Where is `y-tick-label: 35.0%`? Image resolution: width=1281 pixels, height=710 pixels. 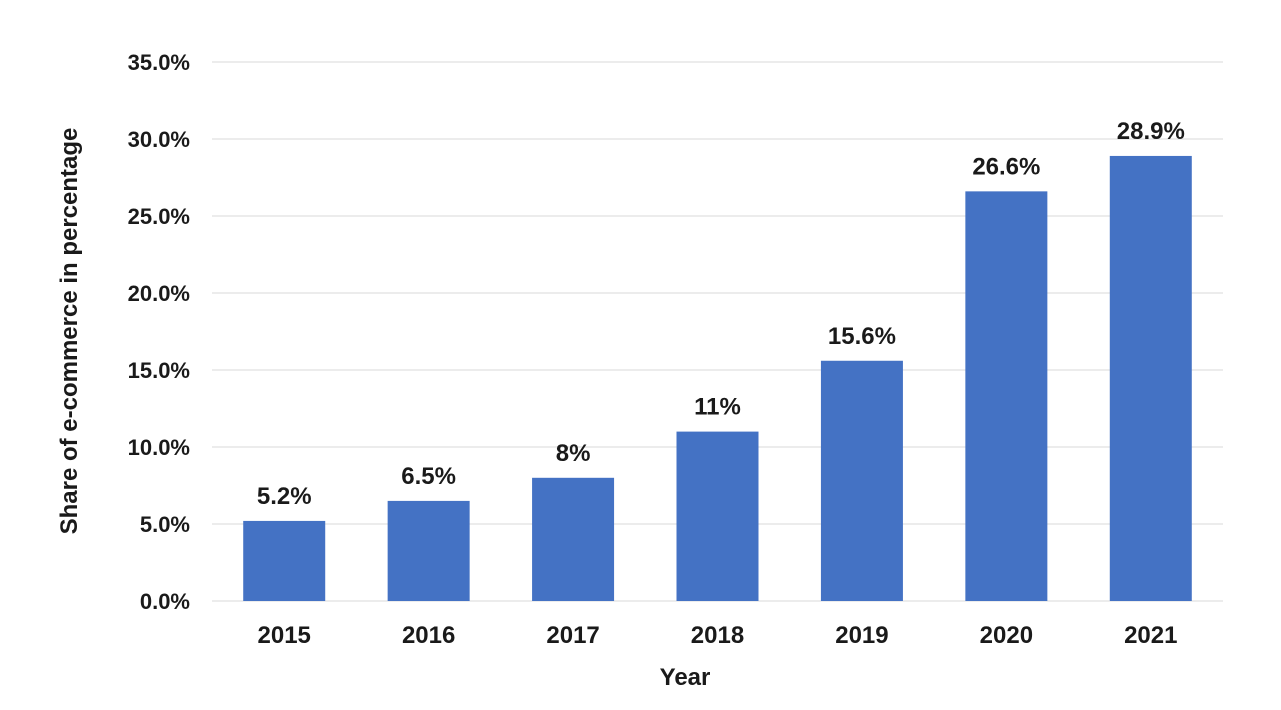
y-tick-label: 35.0% is located at coordinates (159, 62).